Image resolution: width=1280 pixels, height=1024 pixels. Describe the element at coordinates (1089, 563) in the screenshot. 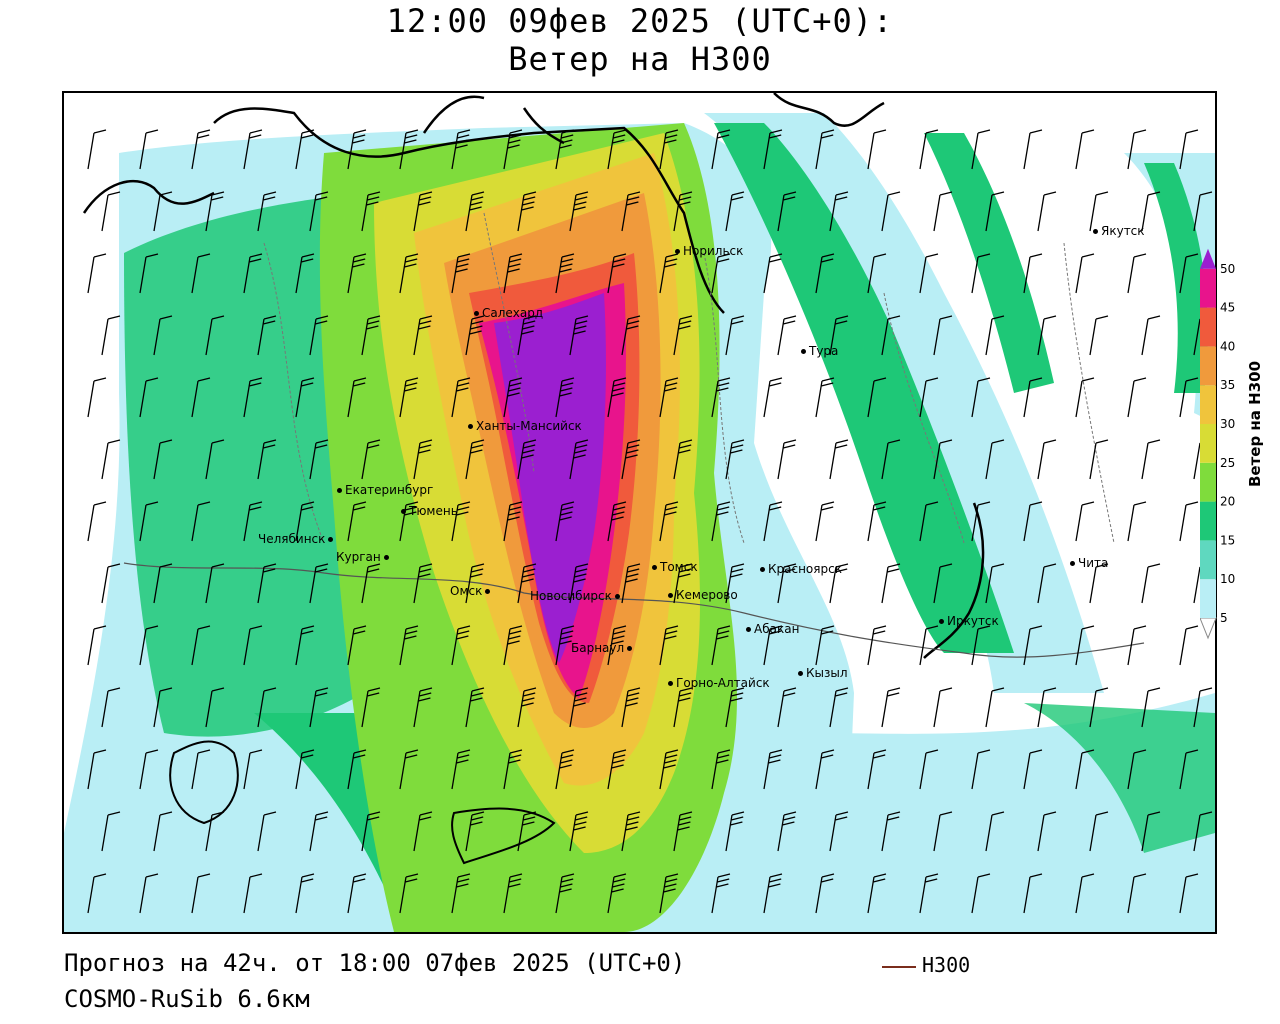

I see `city-chita: Чита` at that location.